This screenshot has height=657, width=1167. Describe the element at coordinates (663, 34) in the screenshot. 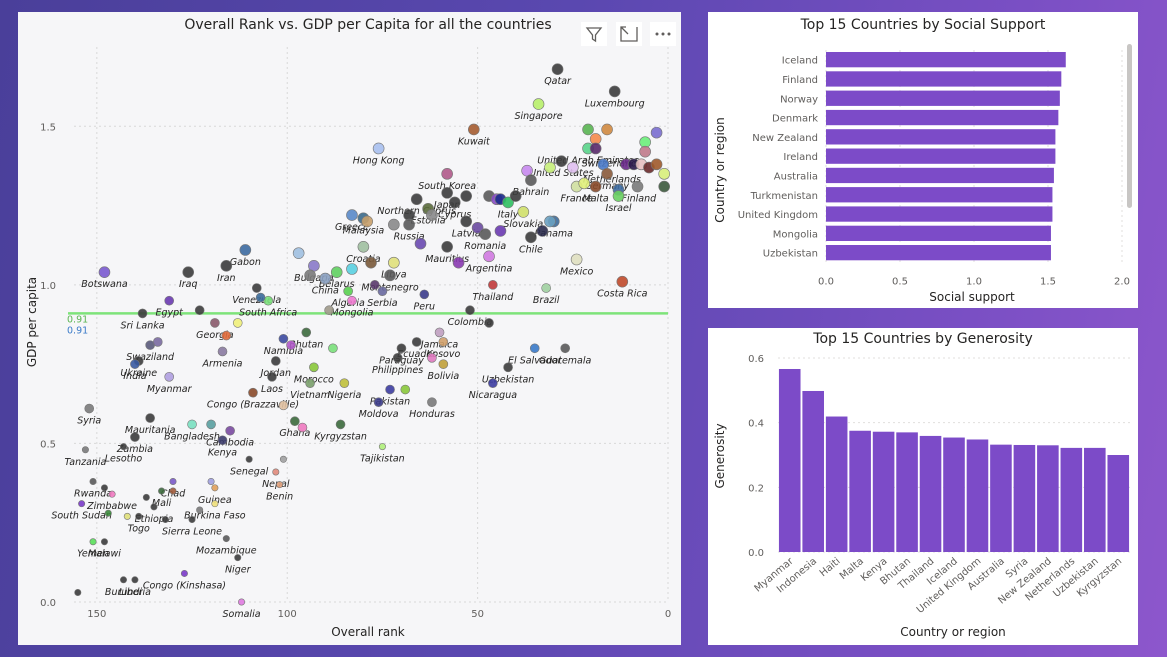

I see `more-options-button` at that location.